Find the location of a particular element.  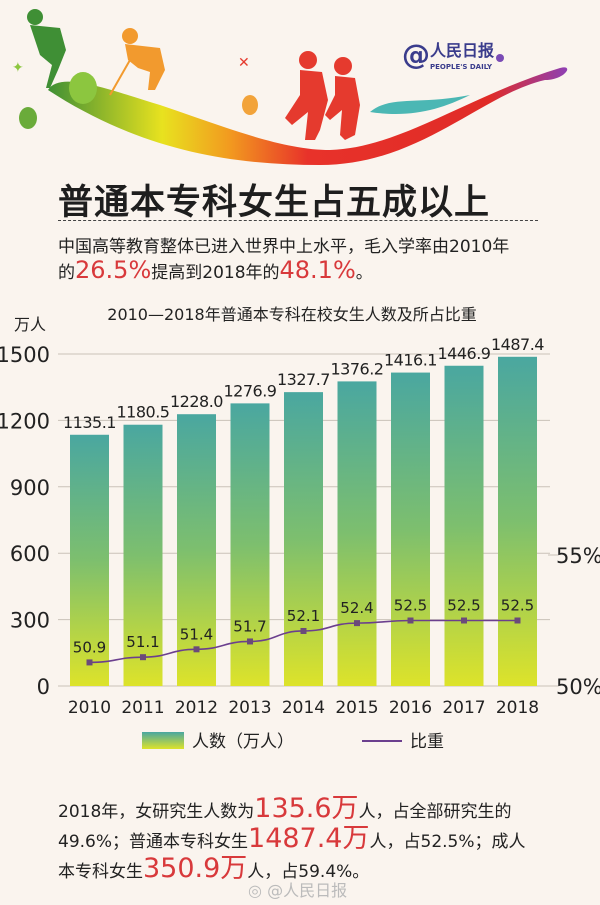

adult-count: 350.9万 is located at coordinates (195, 868).